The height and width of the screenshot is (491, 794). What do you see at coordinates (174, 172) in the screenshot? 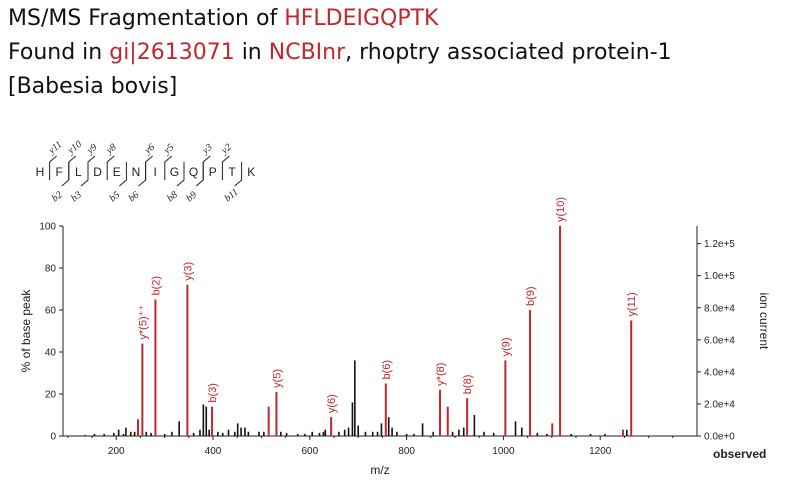
I see `residue-g-7: G` at bounding box center [174, 172].